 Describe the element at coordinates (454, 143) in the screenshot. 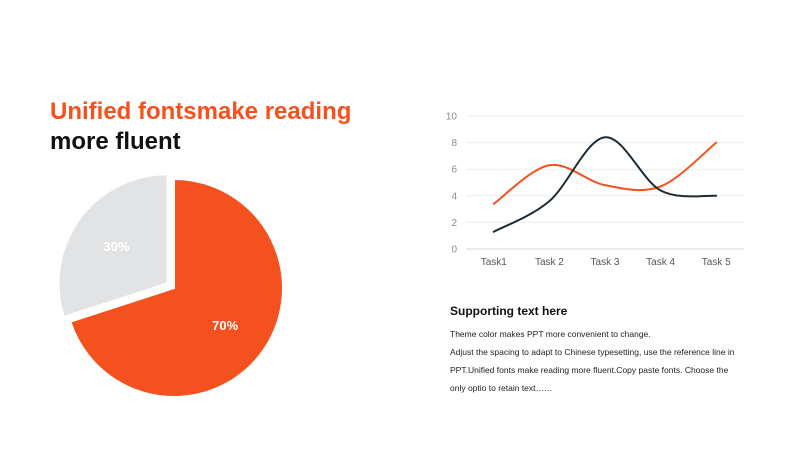

I see `y-tick-label: 8` at that location.